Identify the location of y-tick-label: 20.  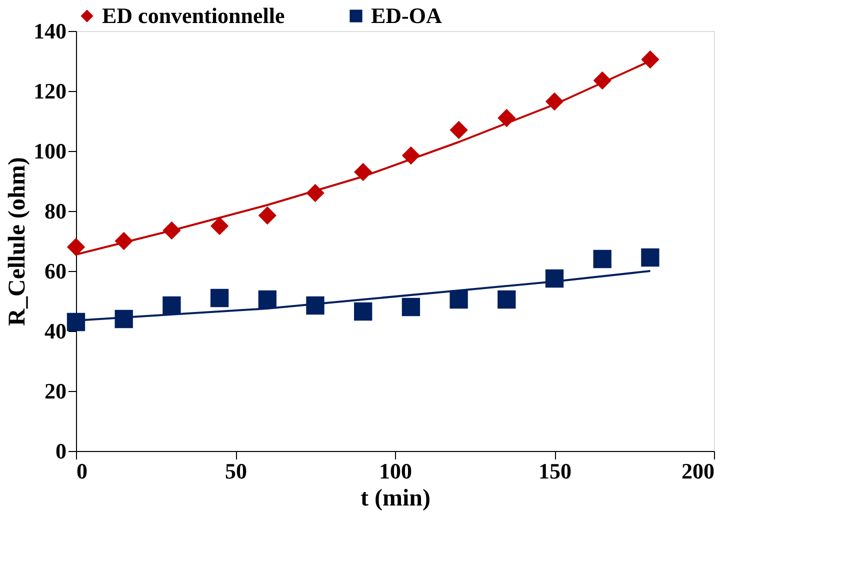
(55, 391).